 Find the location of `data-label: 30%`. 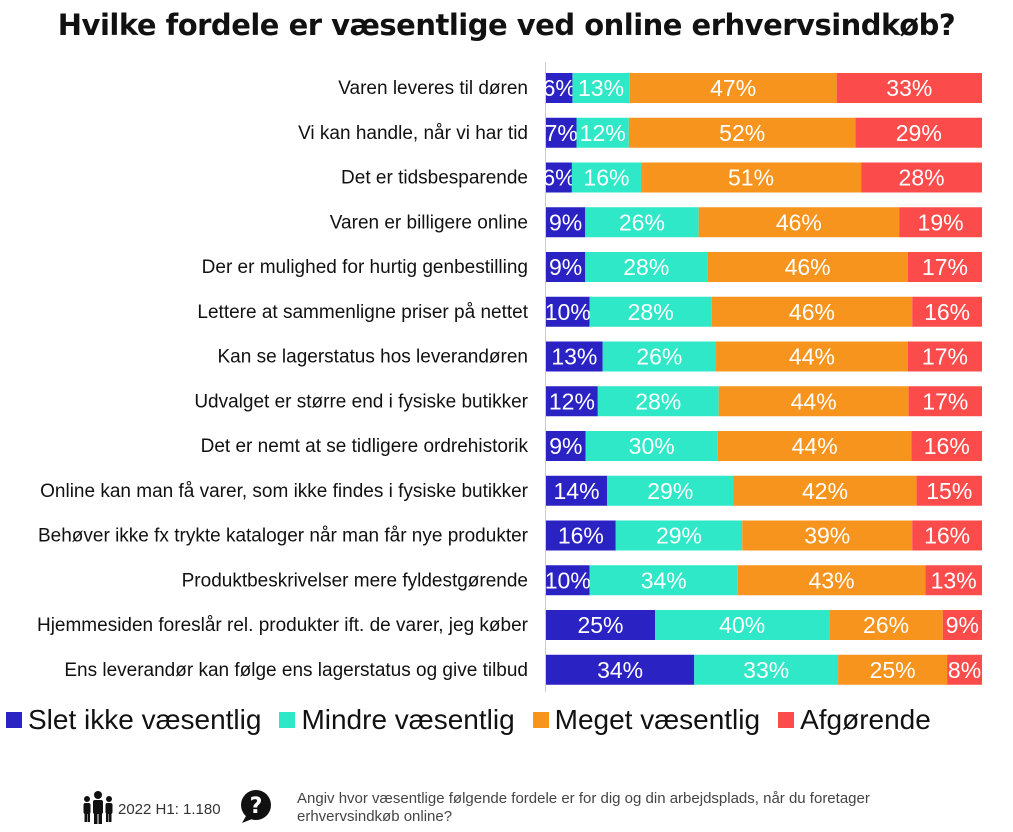

data-label: 30% is located at coordinates (652, 446).